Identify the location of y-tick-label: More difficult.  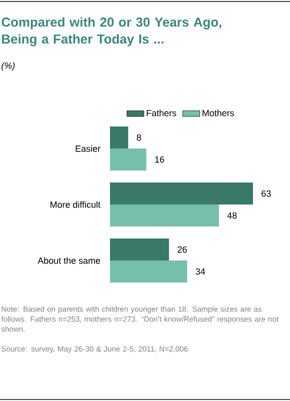
(75, 204).